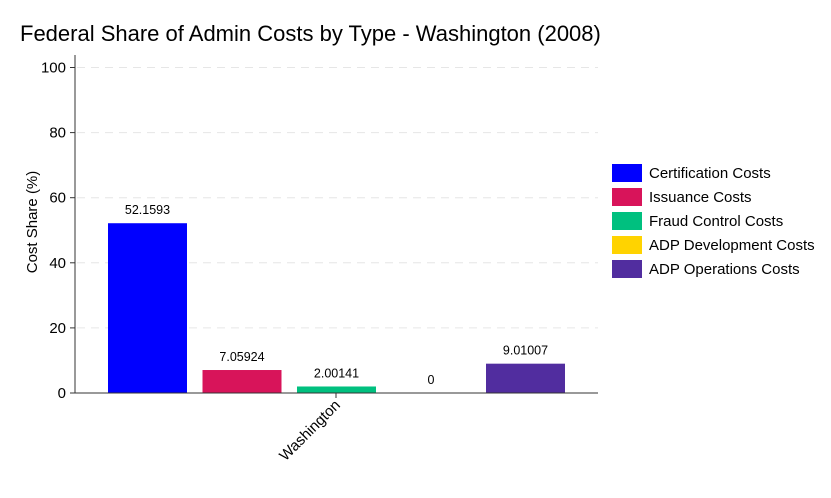 Image resolution: width=831 pixels, height=498 pixels. Describe the element at coordinates (710, 173) in the screenshot. I see `legend-label: Certification Costs` at that location.